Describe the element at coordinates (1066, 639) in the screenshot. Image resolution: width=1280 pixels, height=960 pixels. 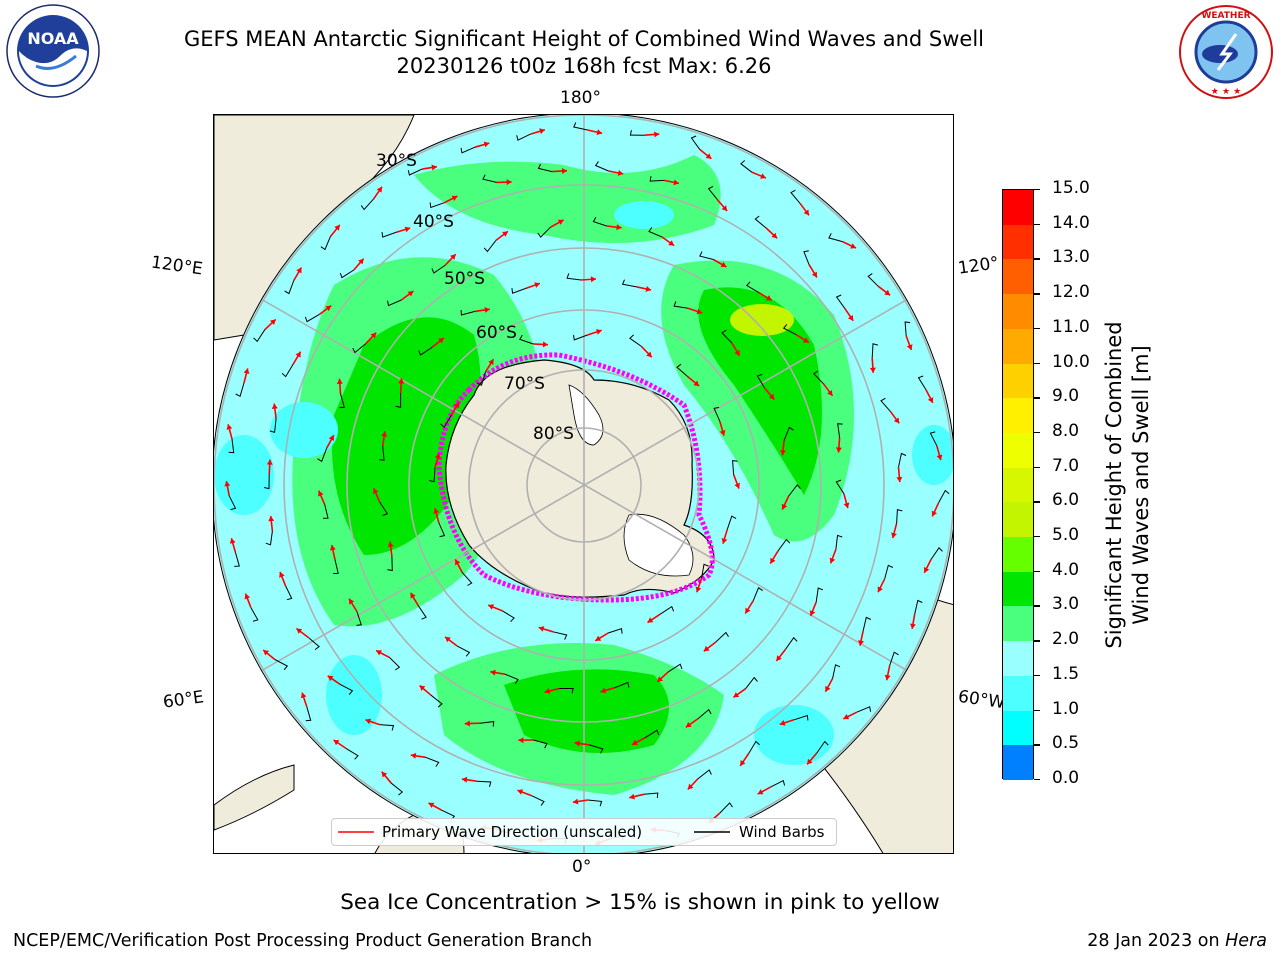
I see `colorbar-tick-label: 2.0` at that location.